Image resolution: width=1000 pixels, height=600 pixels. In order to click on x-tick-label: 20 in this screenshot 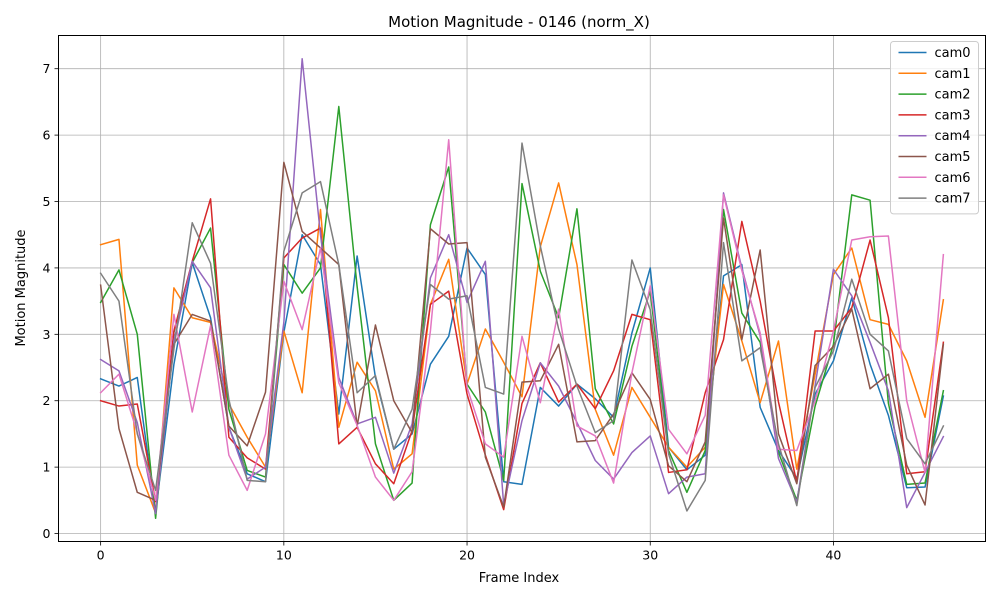, I will do `click(467, 555)`.